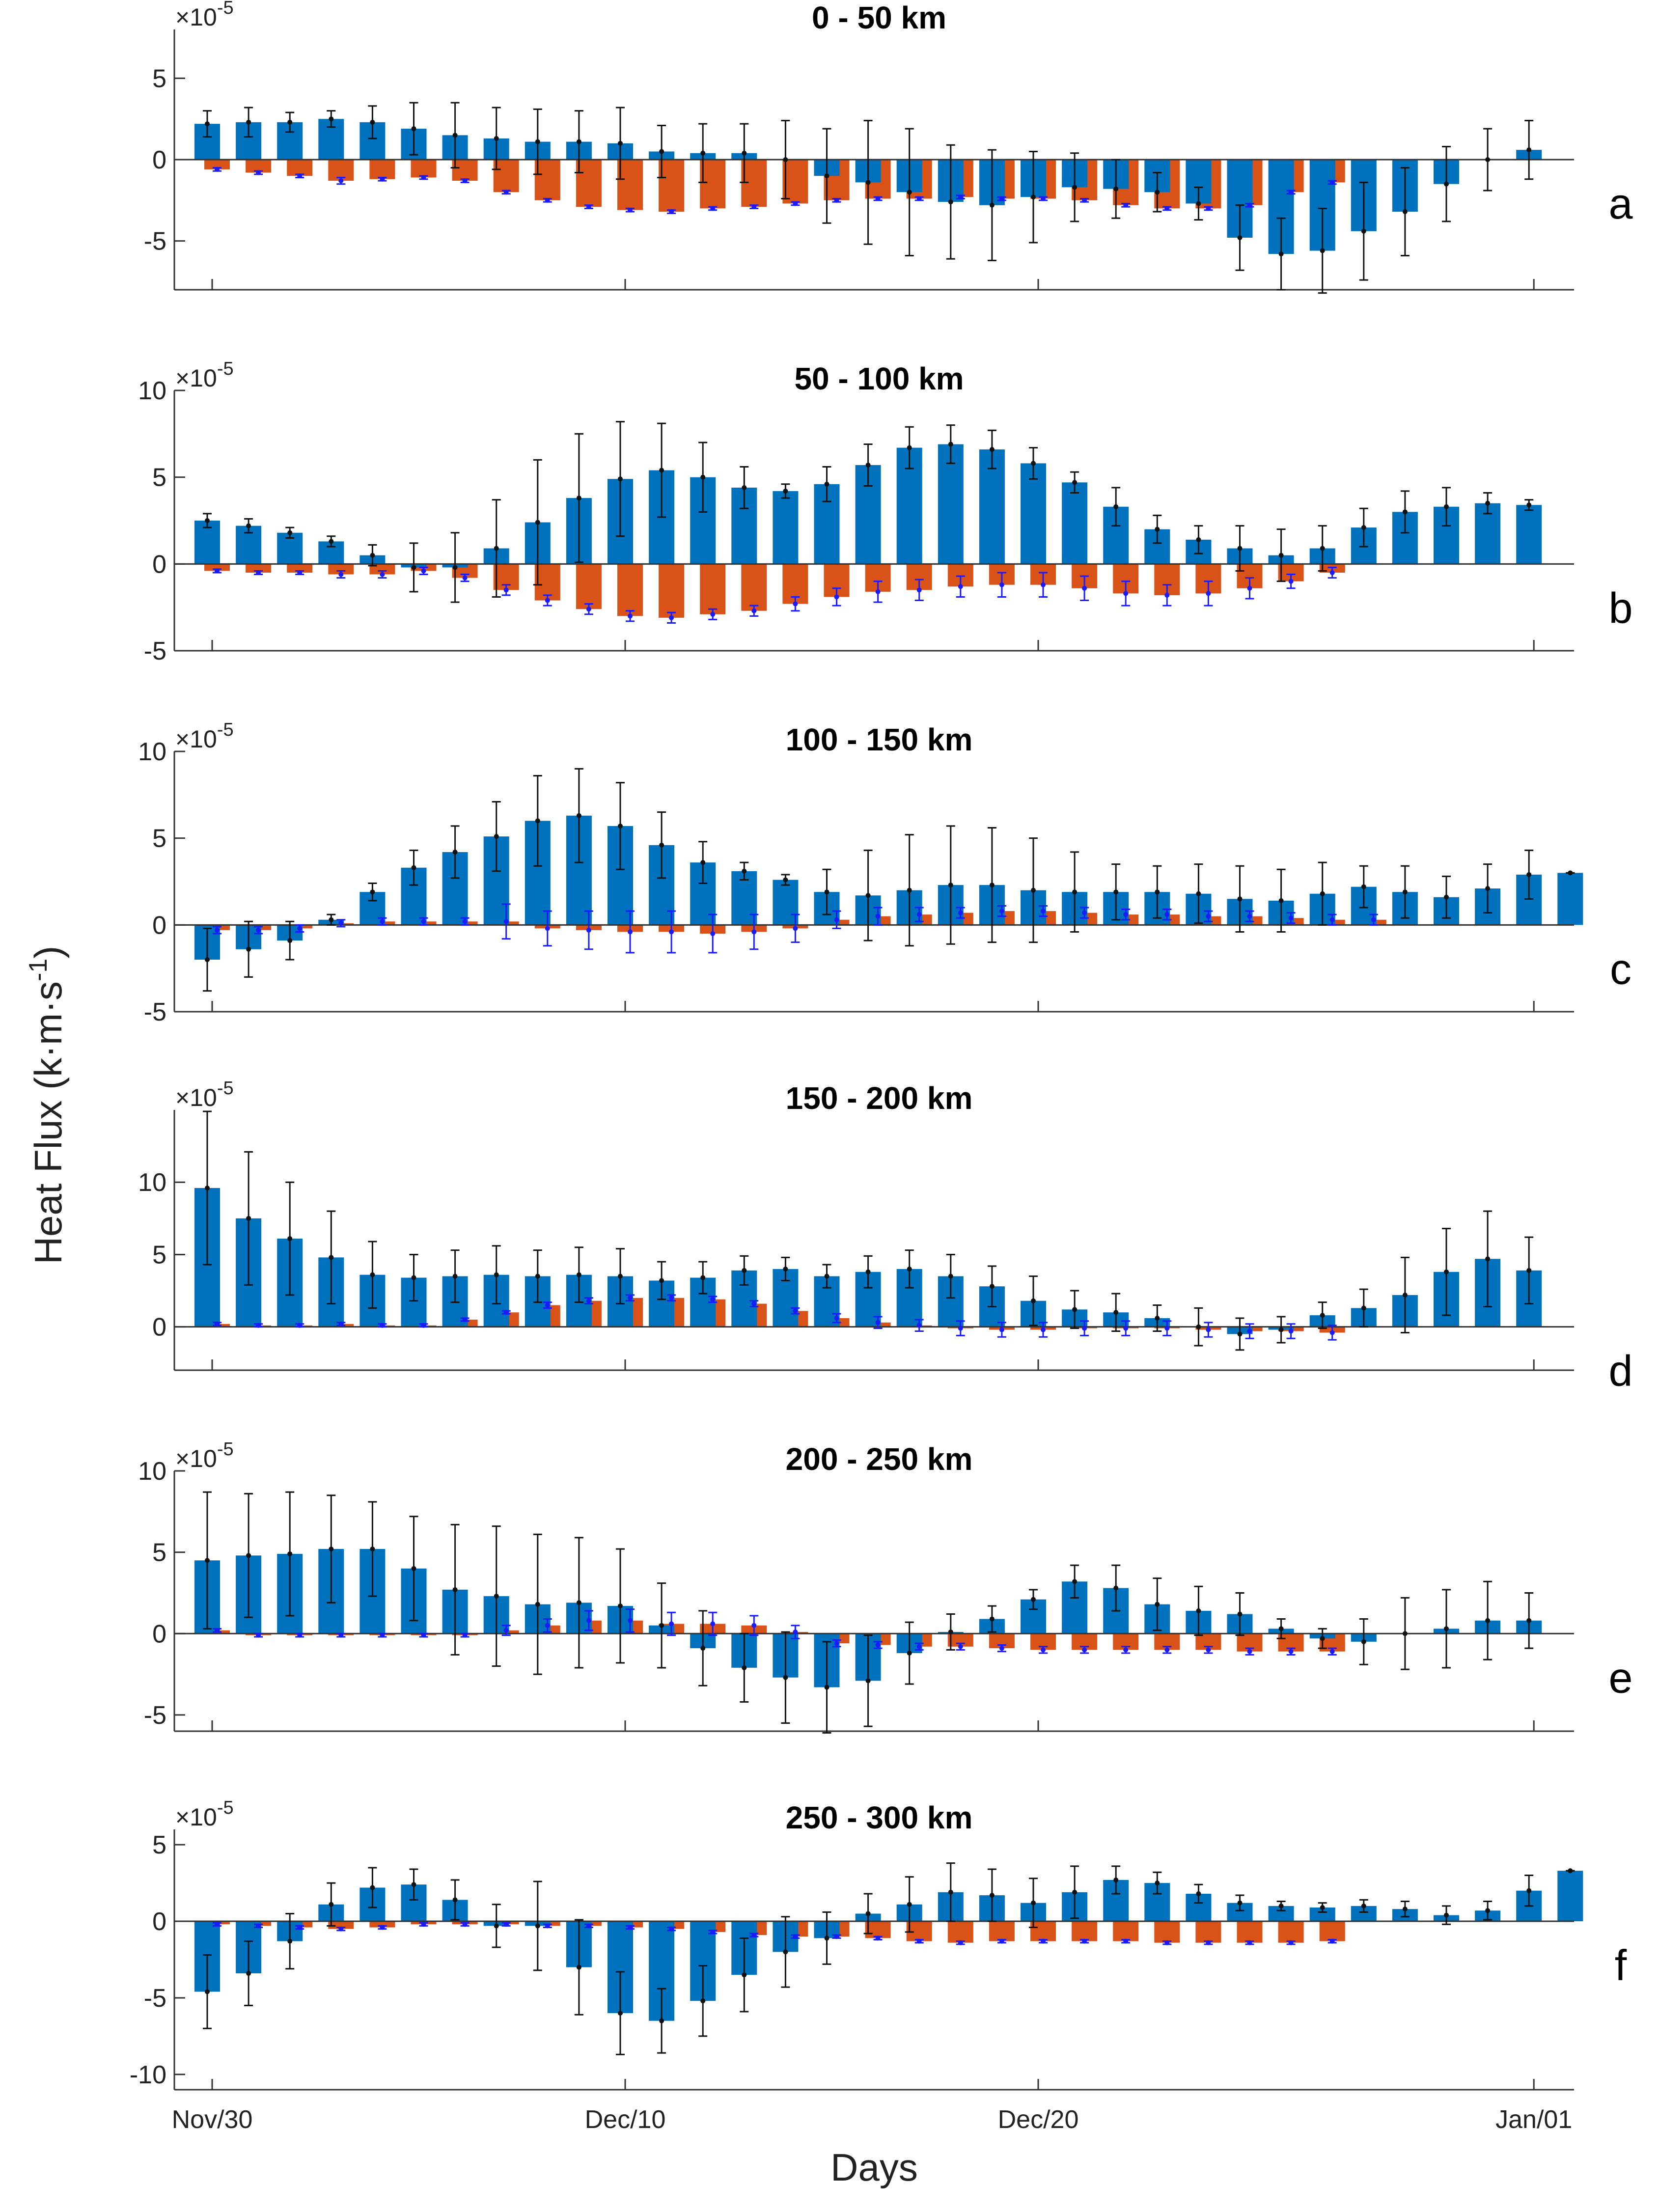  I want to click on panel-title: 100 - 150 km, so click(879, 739).